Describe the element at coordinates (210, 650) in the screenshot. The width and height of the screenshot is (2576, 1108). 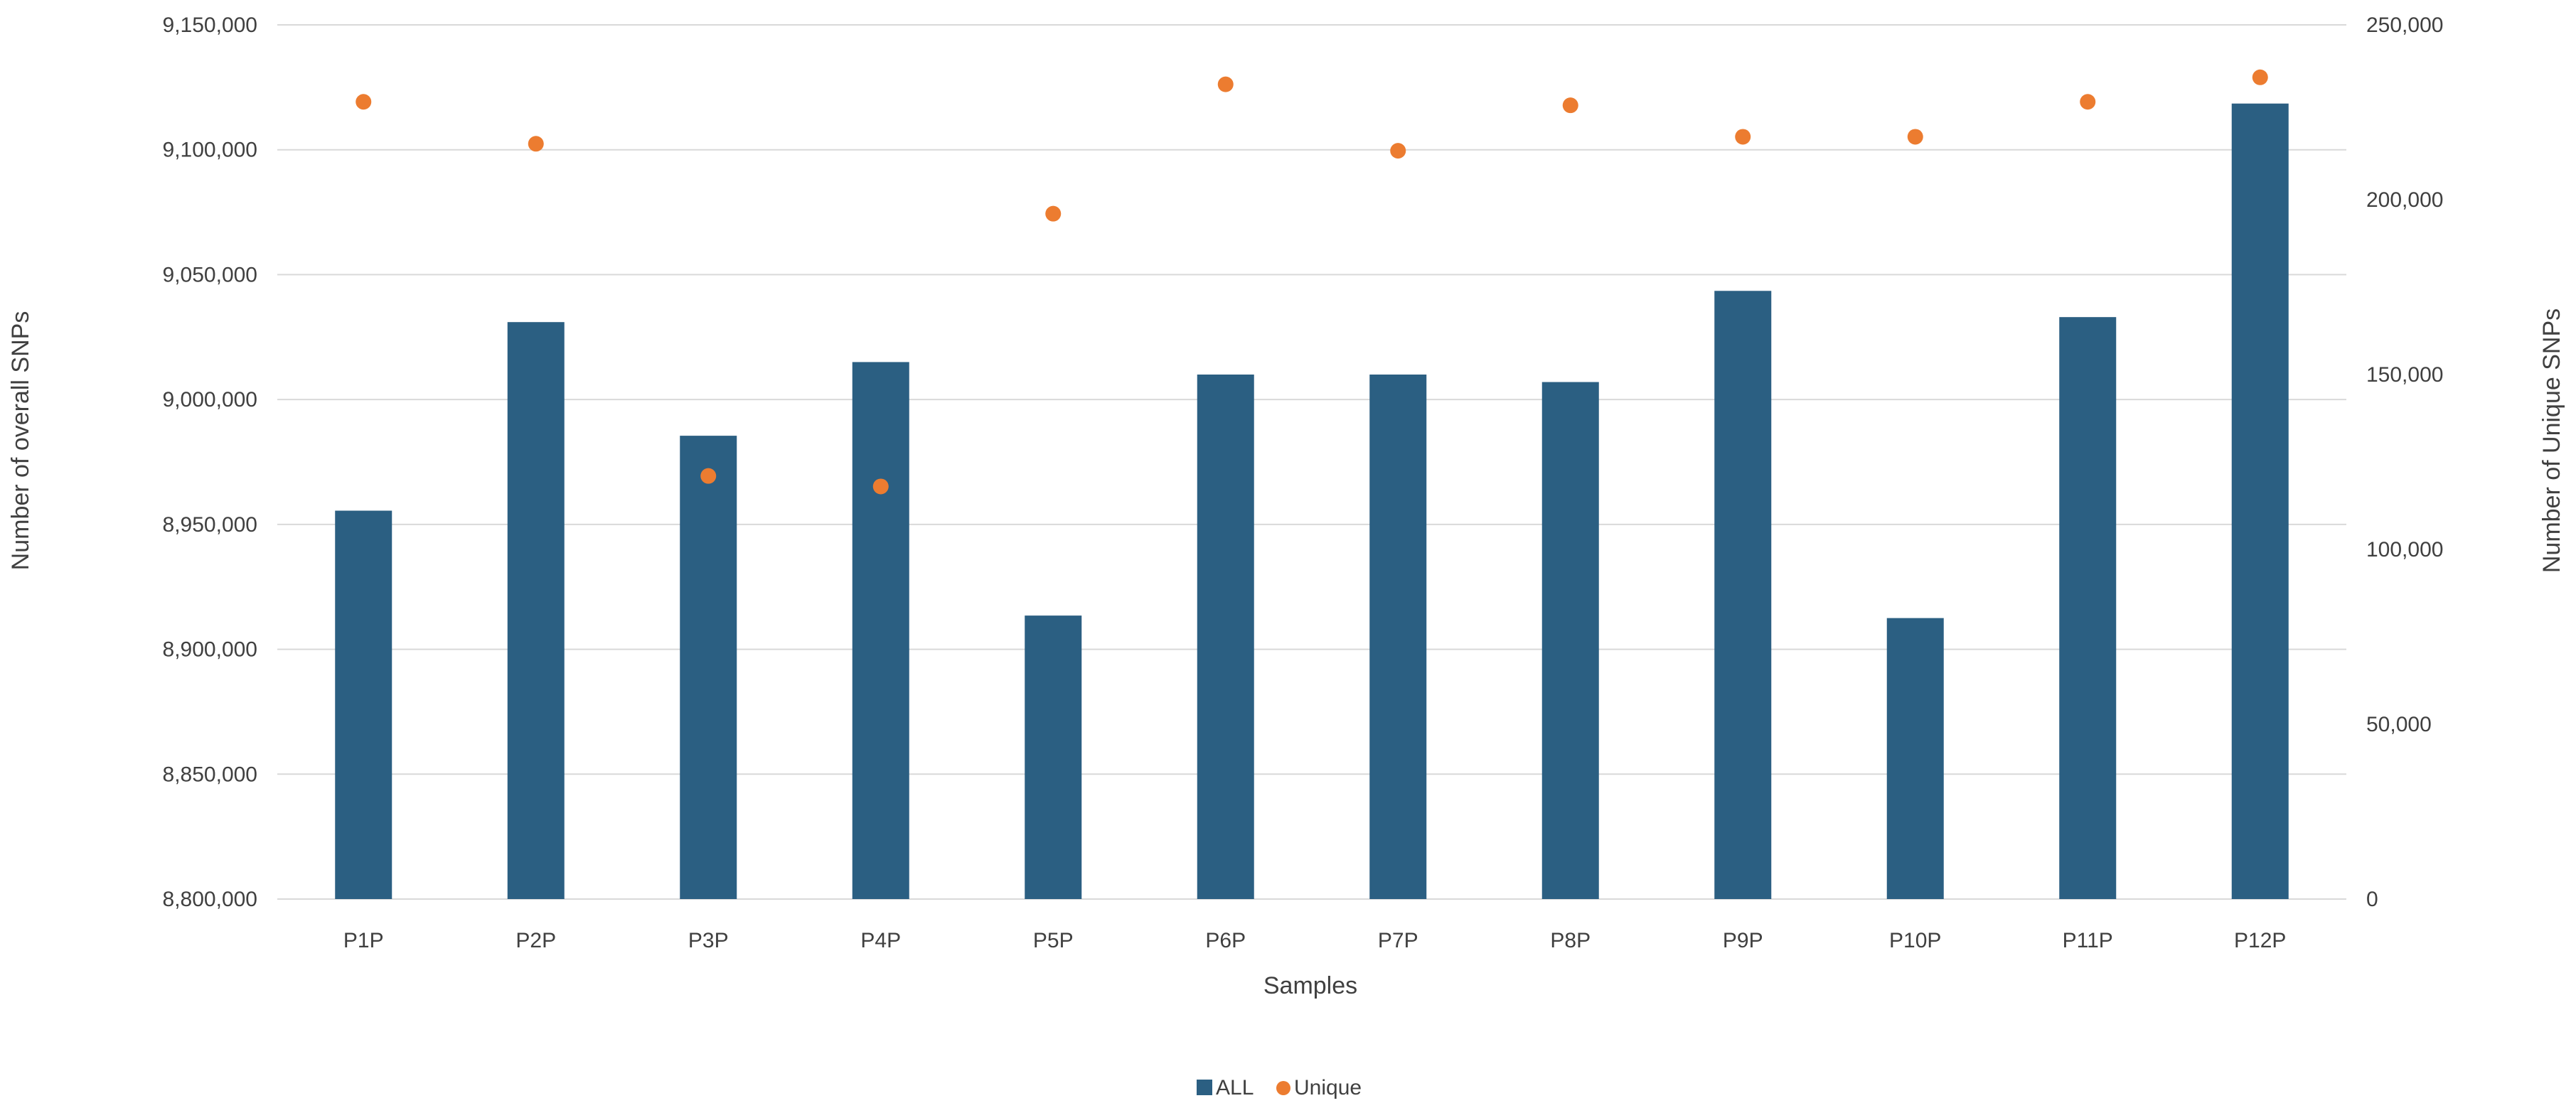
I see `left-tick-label: 8,900,000` at that location.